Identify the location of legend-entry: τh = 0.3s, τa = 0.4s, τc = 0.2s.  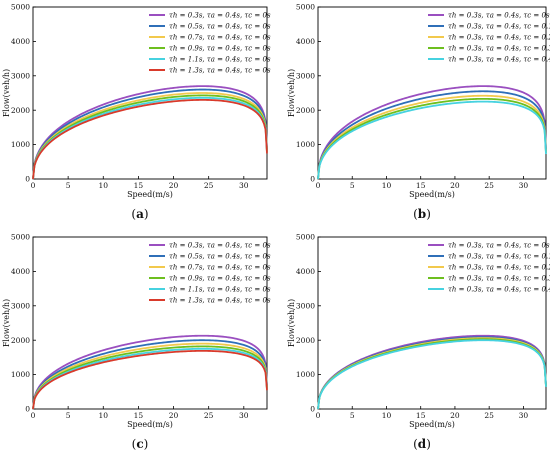
(499, 38).